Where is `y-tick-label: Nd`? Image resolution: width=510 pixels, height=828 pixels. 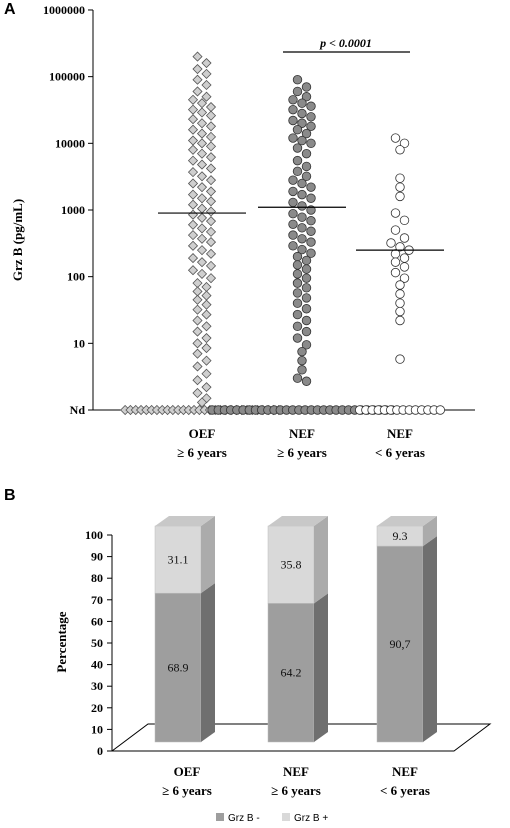 y-tick-label: Nd is located at coordinates (78, 410).